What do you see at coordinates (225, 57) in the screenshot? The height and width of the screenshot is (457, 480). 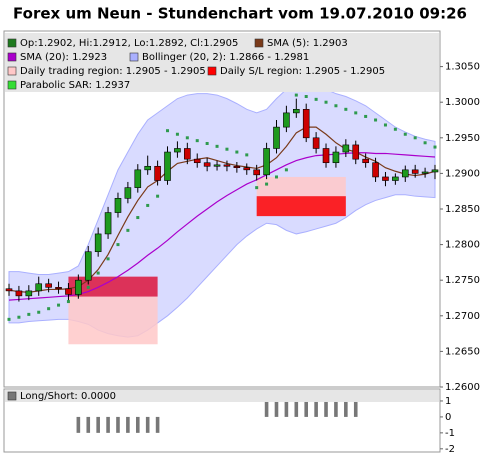 I see `legend-label: Bollinger (20, 2): 1.2866 - 1.2981` at bounding box center [225, 57].